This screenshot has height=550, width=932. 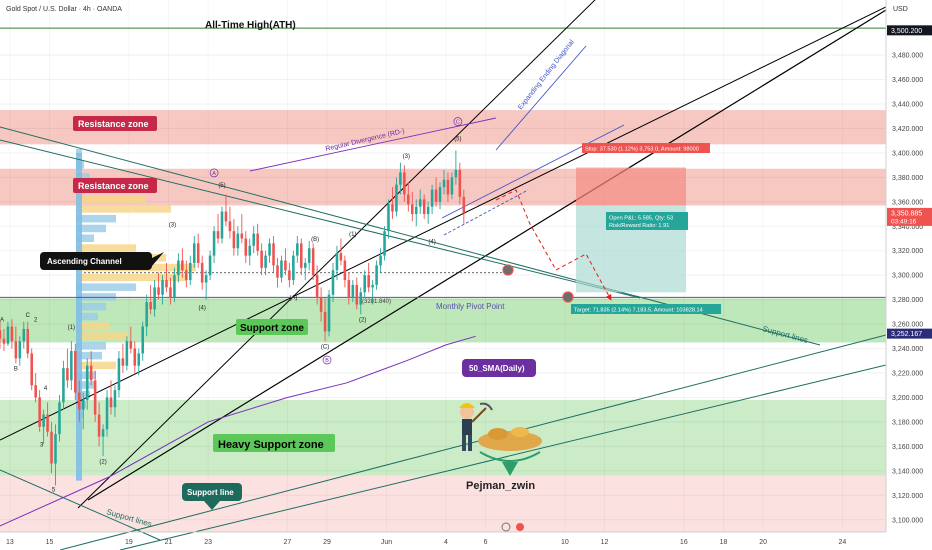 I want to click on ascending-channel-label: Ascending Channel, so click(x=84, y=261).